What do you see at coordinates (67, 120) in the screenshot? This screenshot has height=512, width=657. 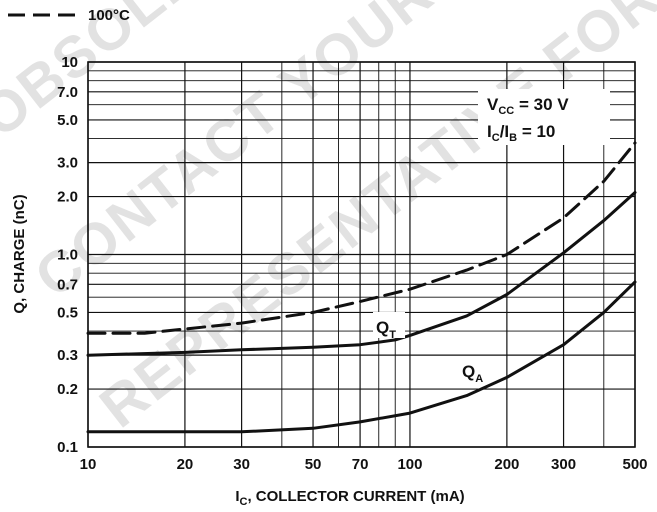 I see `y-tick-label: 5.0` at bounding box center [67, 120].